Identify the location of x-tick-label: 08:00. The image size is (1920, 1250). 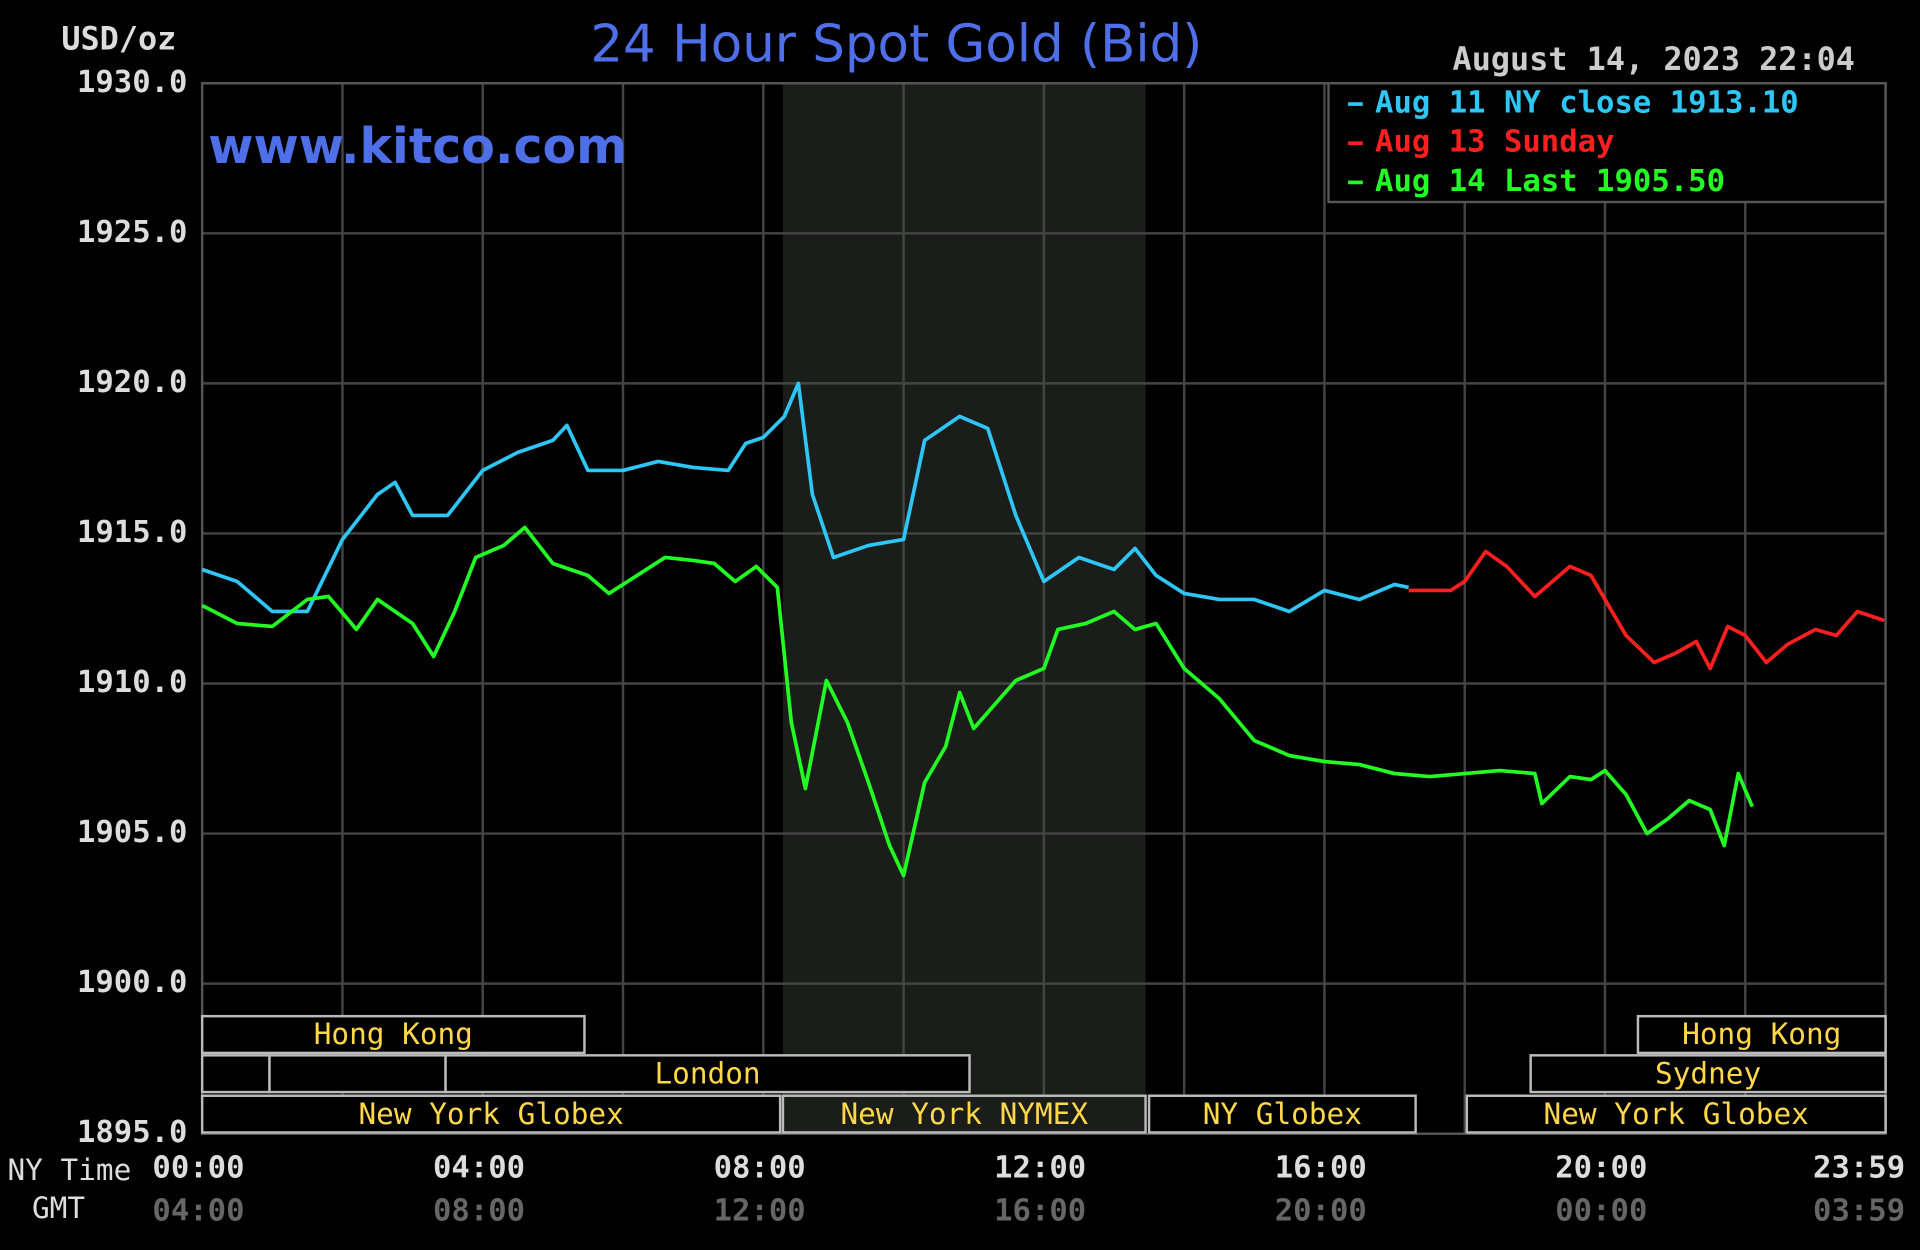
(760, 1168).